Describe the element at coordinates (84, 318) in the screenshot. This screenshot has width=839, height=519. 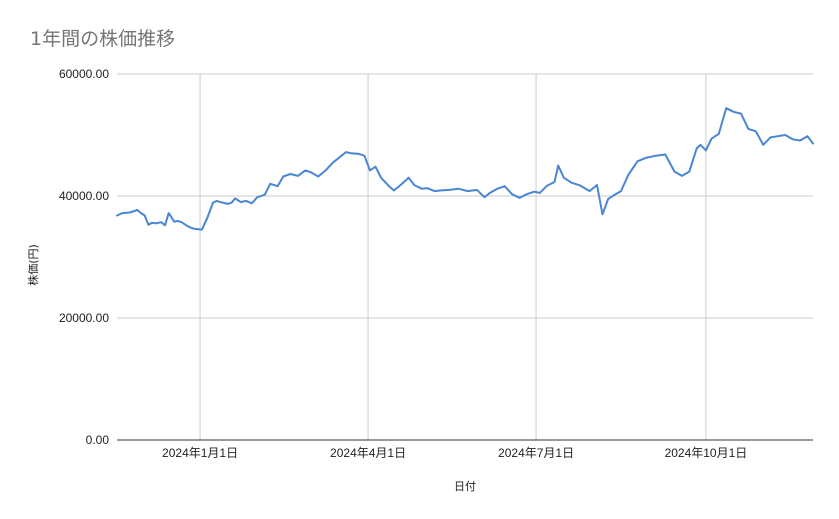
I see `y-tick-label: 20000.00` at that location.